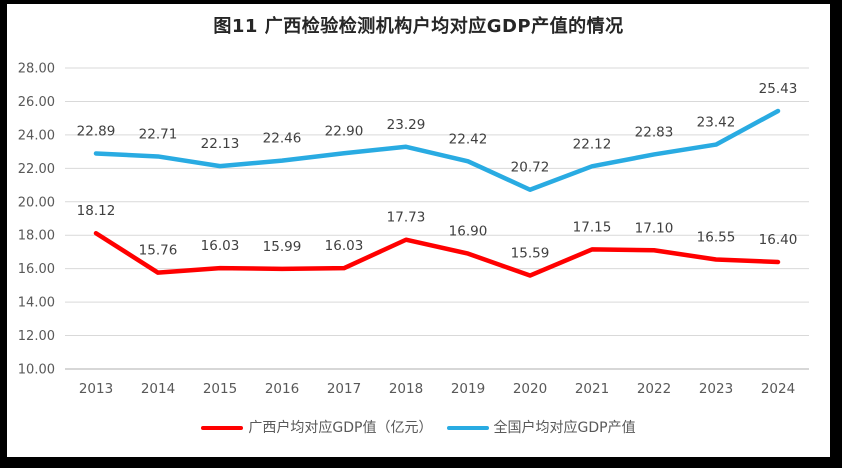 The image size is (842, 468). What do you see at coordinates (530, 389) in the screenshot?
I see `x-axis-tick-label: 2020` at bounding box center [530, 389].